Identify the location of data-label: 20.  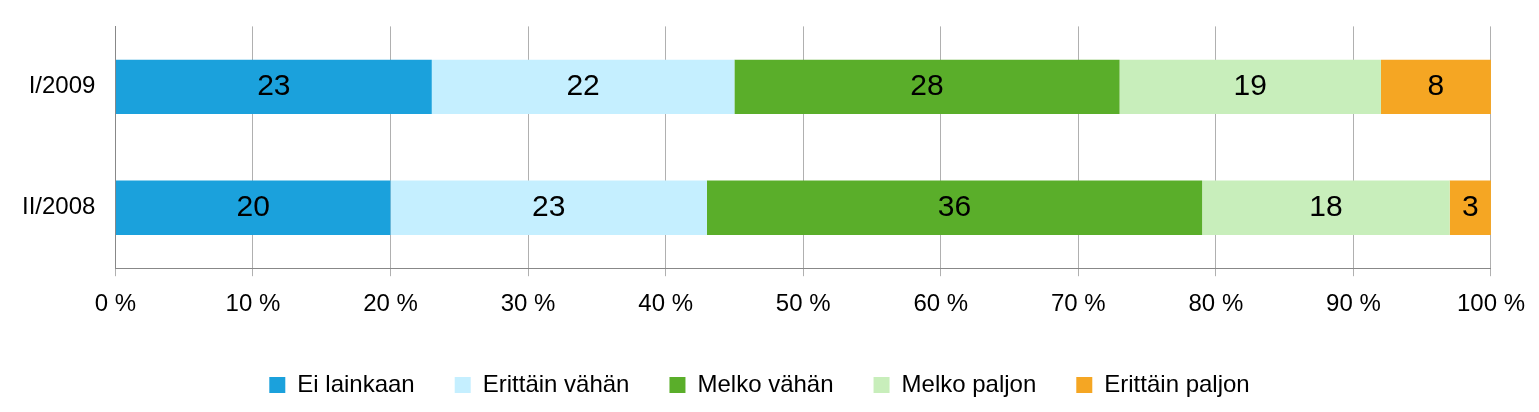
(253, 206).